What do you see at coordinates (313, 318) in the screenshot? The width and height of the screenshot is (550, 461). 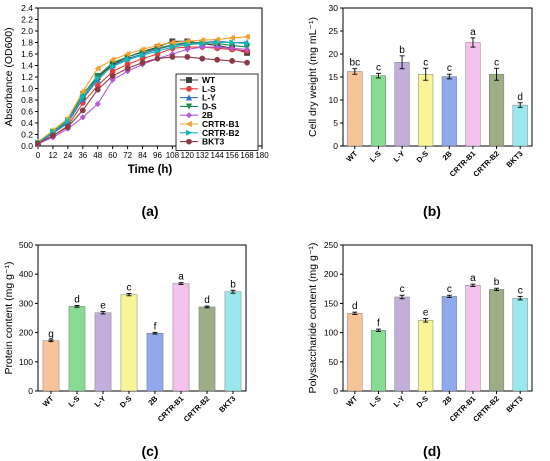 I see `y-axis-title: Polysaccharide content (mg g⁻¹)` at bounding box center [313, 318].